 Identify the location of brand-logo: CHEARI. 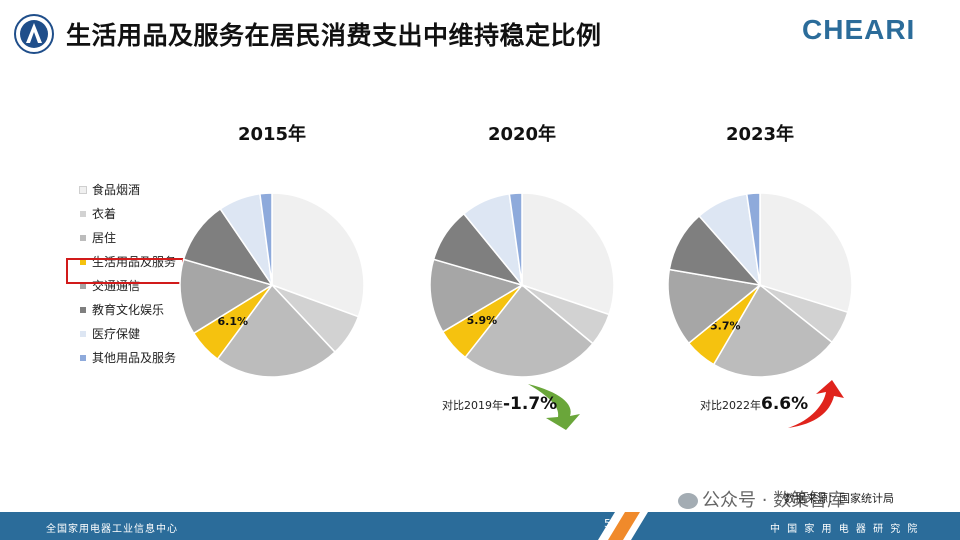
(859, 29).